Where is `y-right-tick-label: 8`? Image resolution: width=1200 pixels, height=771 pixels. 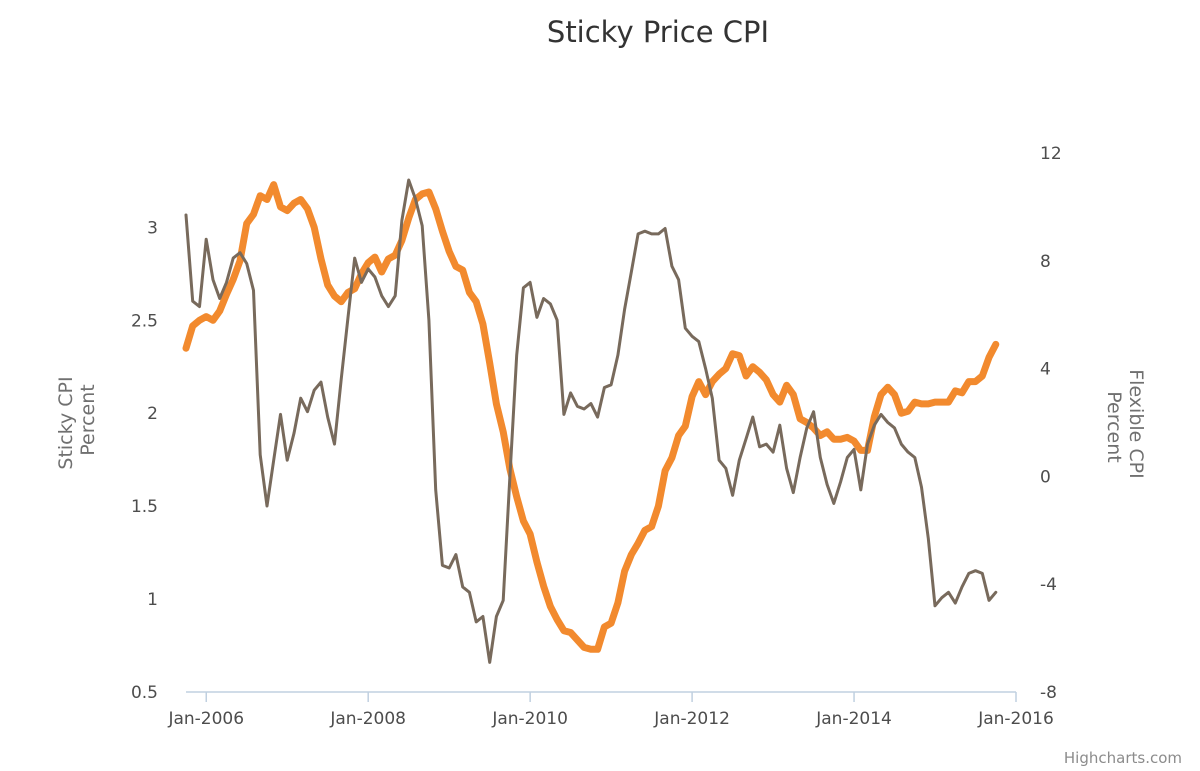 y-right-tick-label: 8 is located at coordinates (1045, 262).